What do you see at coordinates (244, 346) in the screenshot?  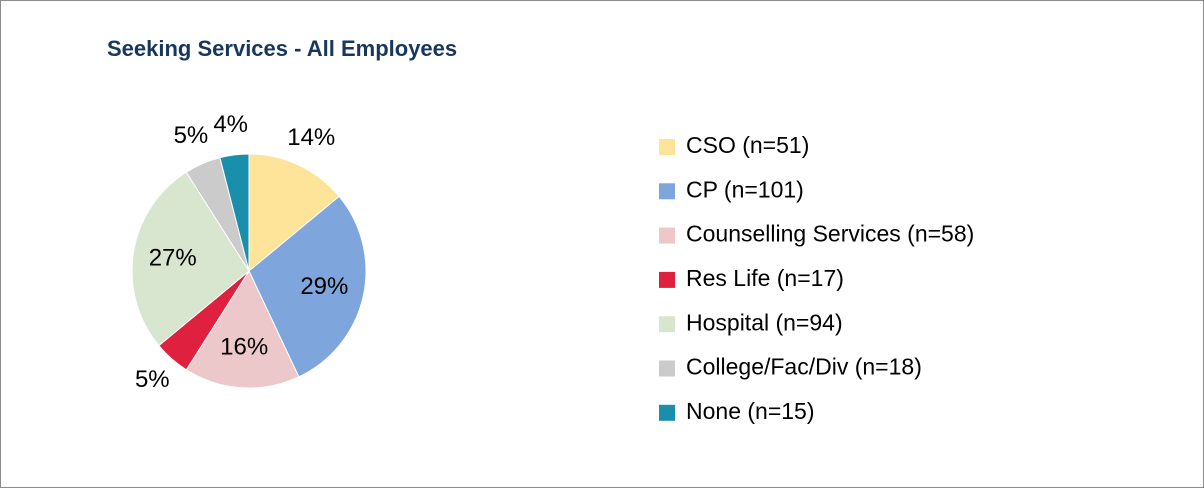 I see `data-label: 16%` at bounding box center [244, 346].